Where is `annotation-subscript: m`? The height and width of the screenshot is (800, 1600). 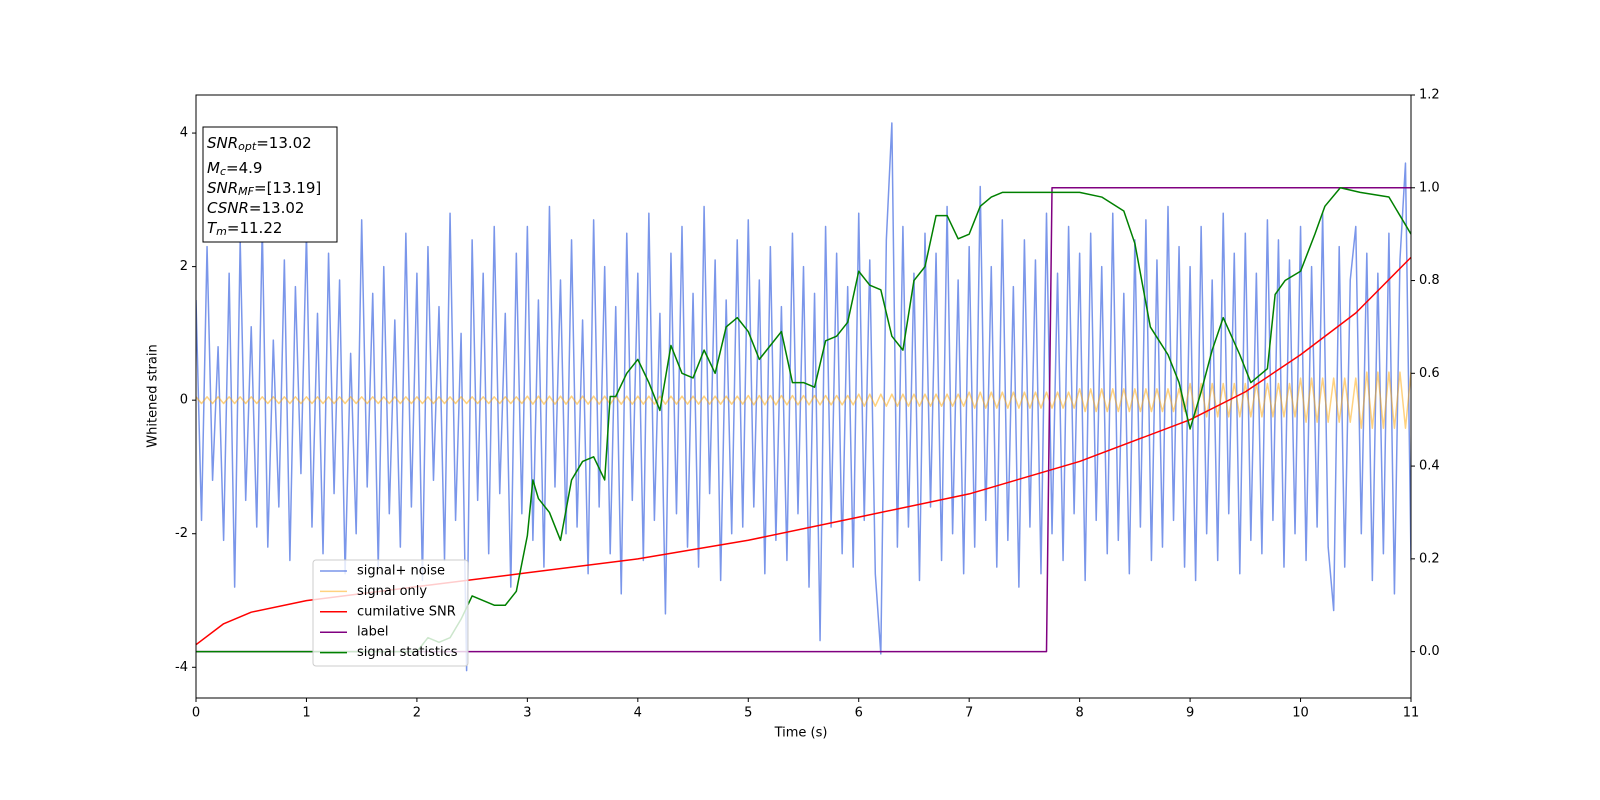 annotation-subscript: m is located at coordinates (221, 231).